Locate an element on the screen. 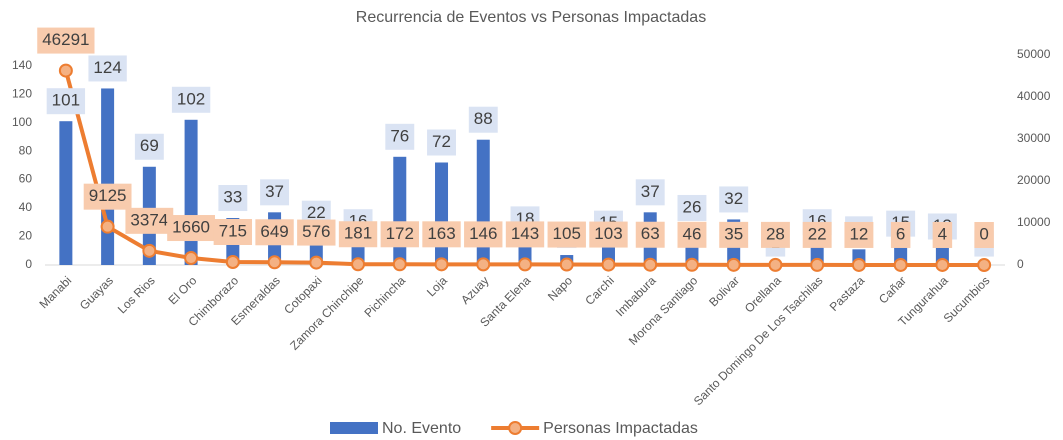  line-data-label-group: 63 is located at coordinates (650, 234).